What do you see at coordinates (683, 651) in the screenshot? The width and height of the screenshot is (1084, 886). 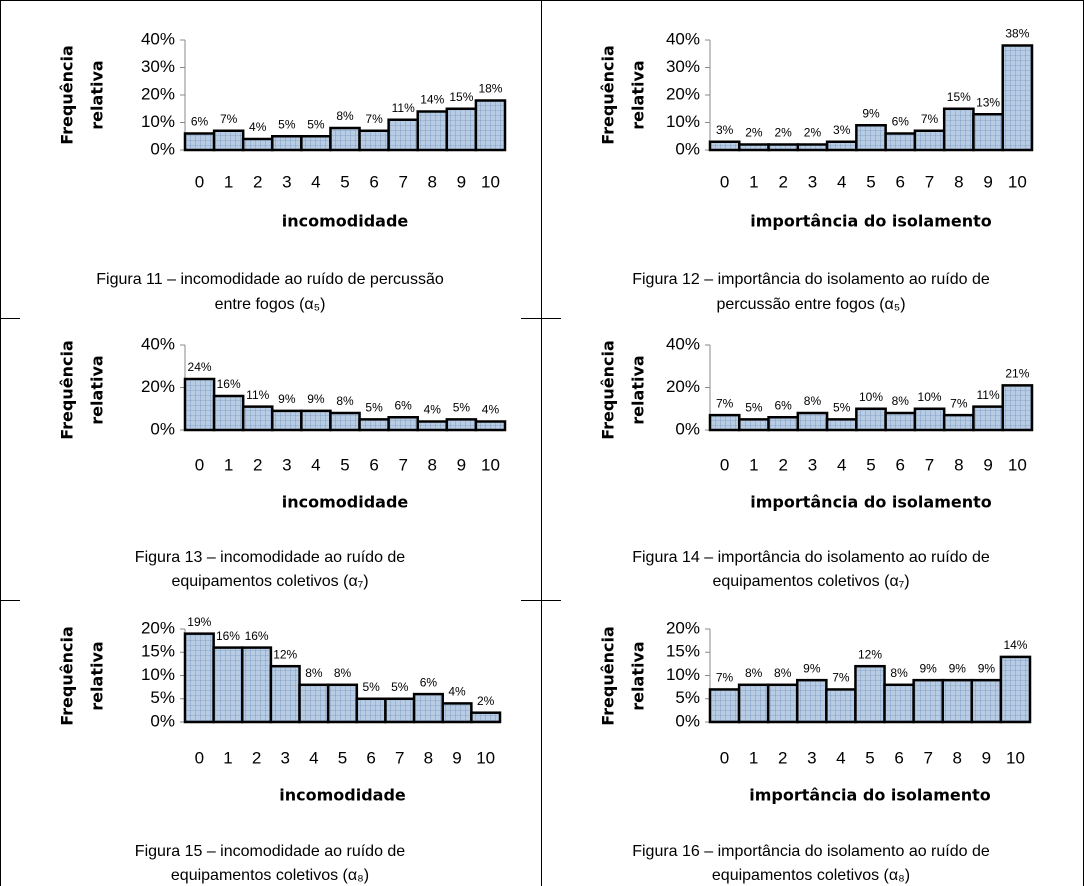 I see `y-tick-label: 15%` at bounding box center [683, 651].